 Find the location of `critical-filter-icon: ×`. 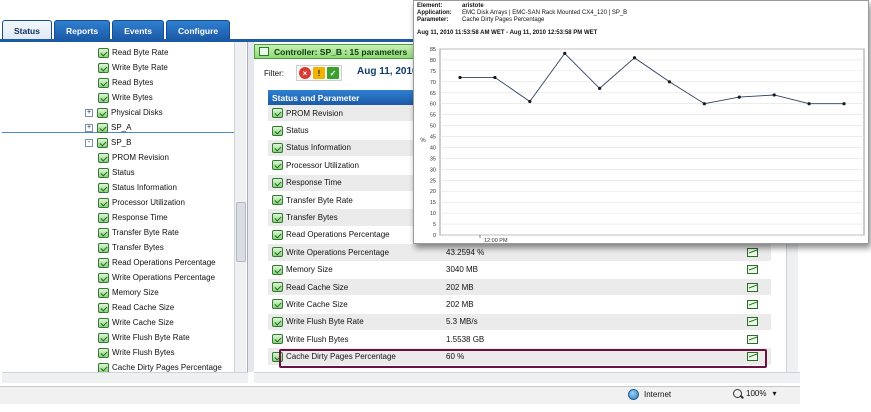

critical-filter-icon: × is located at coordinates (305, 73).